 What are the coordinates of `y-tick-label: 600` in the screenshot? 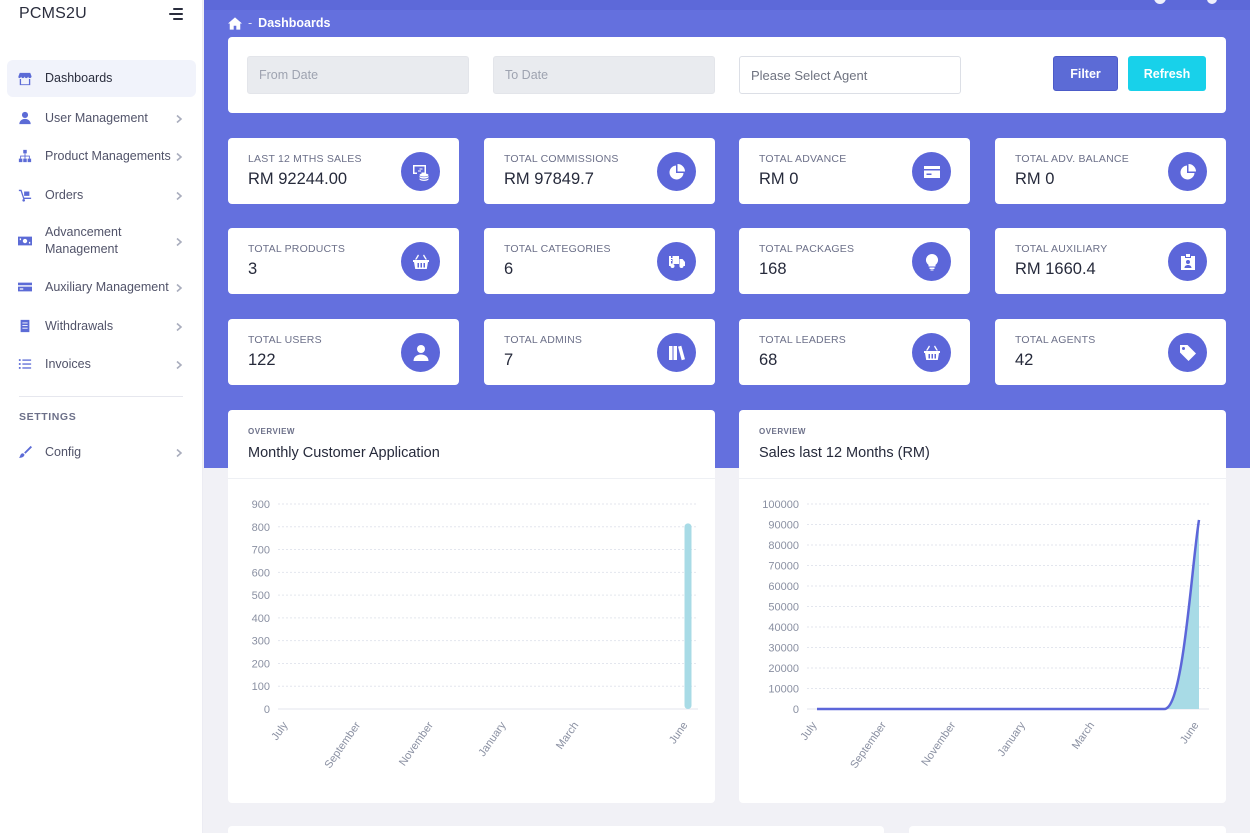 It's located at (261, 573).